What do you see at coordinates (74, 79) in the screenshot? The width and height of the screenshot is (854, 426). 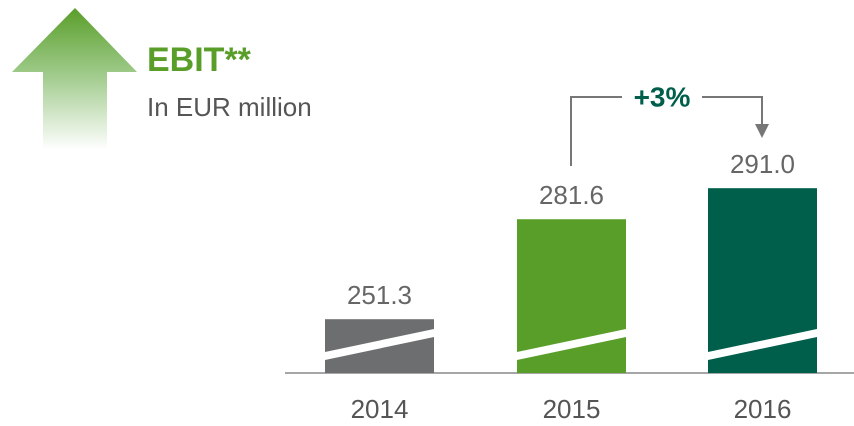 I see `arrow-icon` at bounding box center [74, 79].